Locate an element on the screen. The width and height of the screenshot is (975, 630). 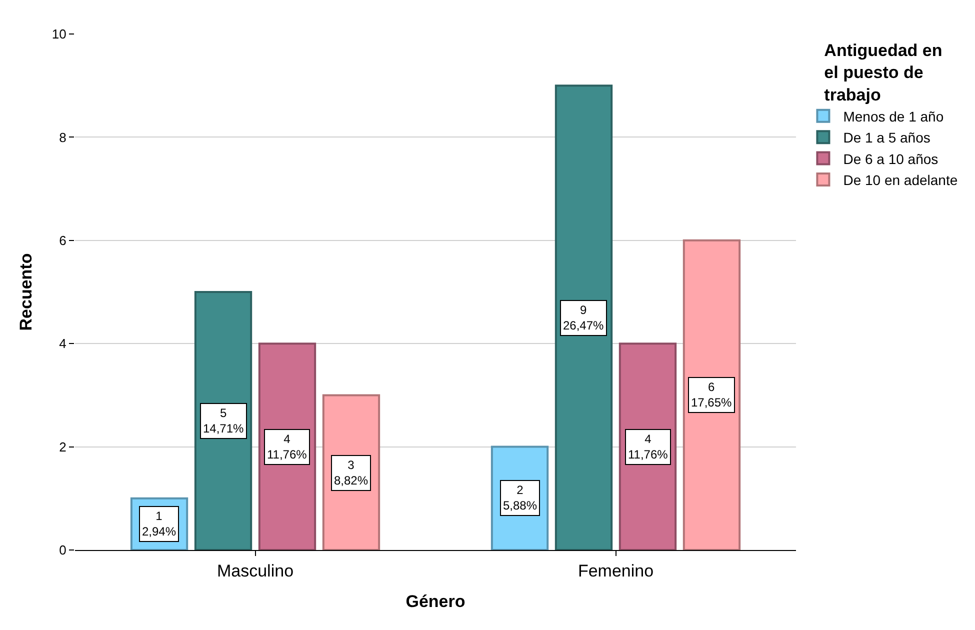
legend-label: Menos de 1 año is located at coordinates (893, 116).